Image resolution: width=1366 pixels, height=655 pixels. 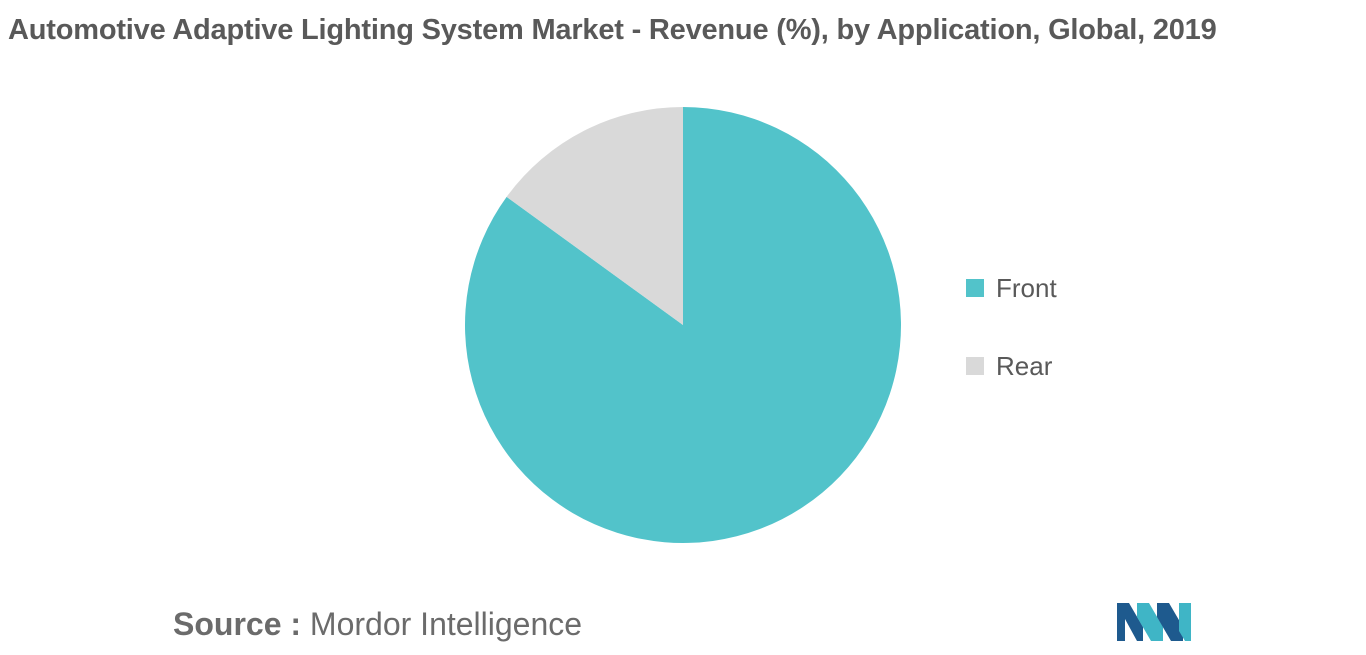 I want to click on source-label: Source :, so click(x=237, y=624).